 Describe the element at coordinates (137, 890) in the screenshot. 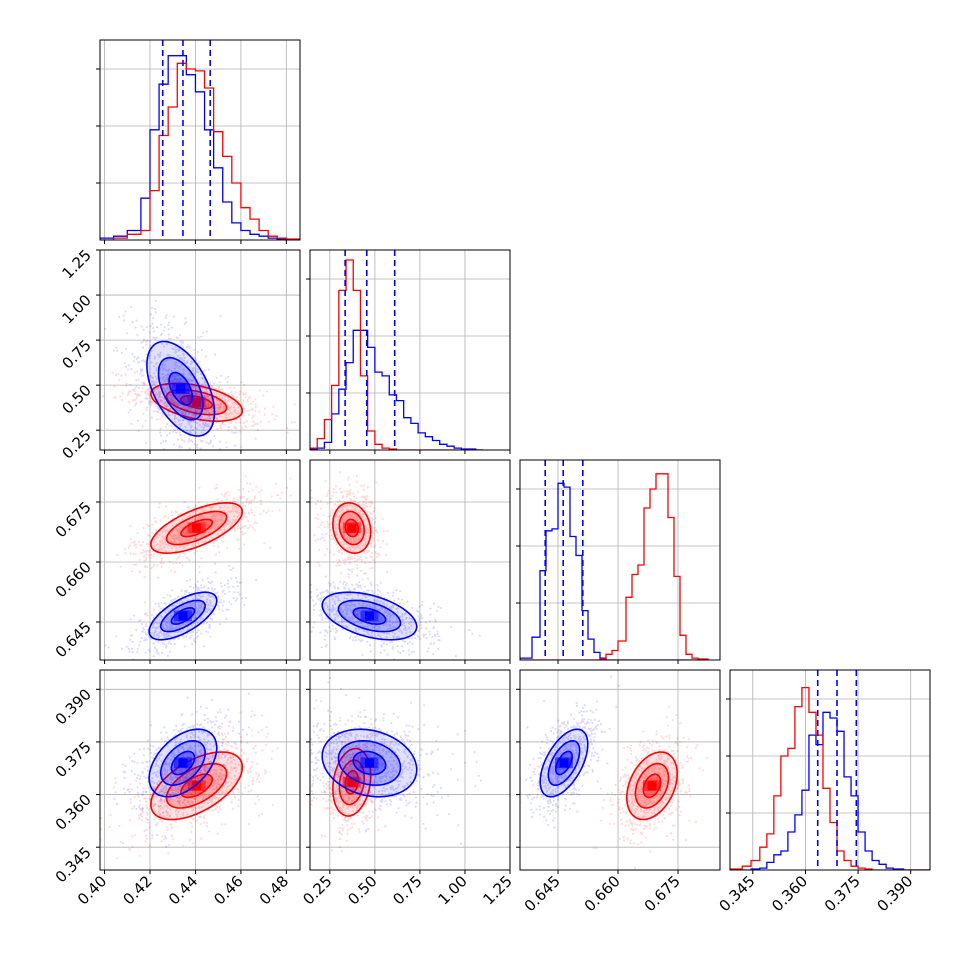

I see `x-tick-label: 0.42` at that location.